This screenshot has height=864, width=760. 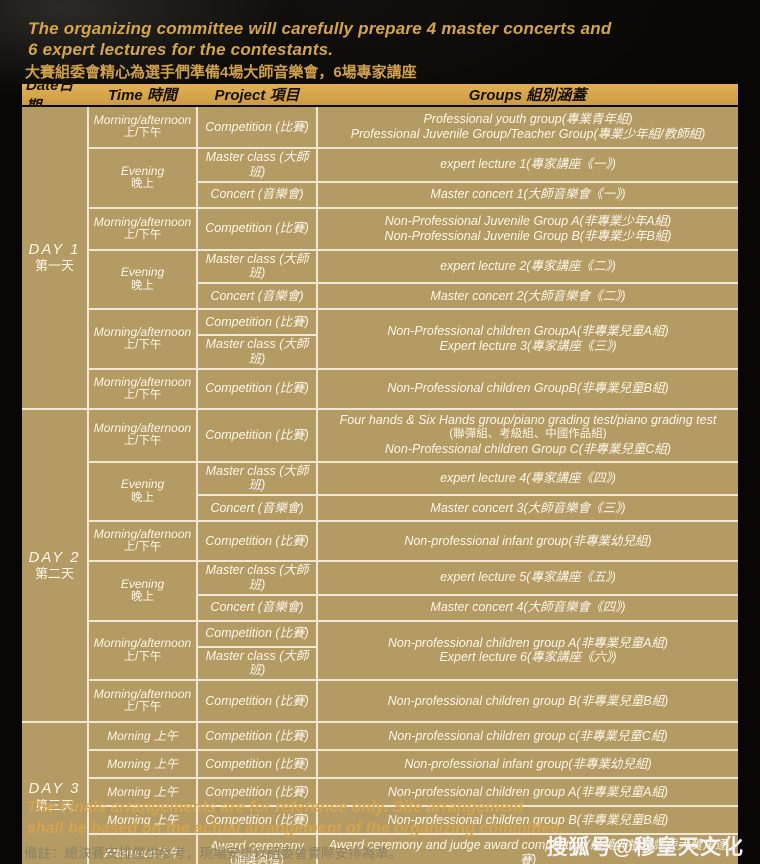 I want to click on column-header-groups: Groups 組別涵蓋, so click(x=527, y=95).